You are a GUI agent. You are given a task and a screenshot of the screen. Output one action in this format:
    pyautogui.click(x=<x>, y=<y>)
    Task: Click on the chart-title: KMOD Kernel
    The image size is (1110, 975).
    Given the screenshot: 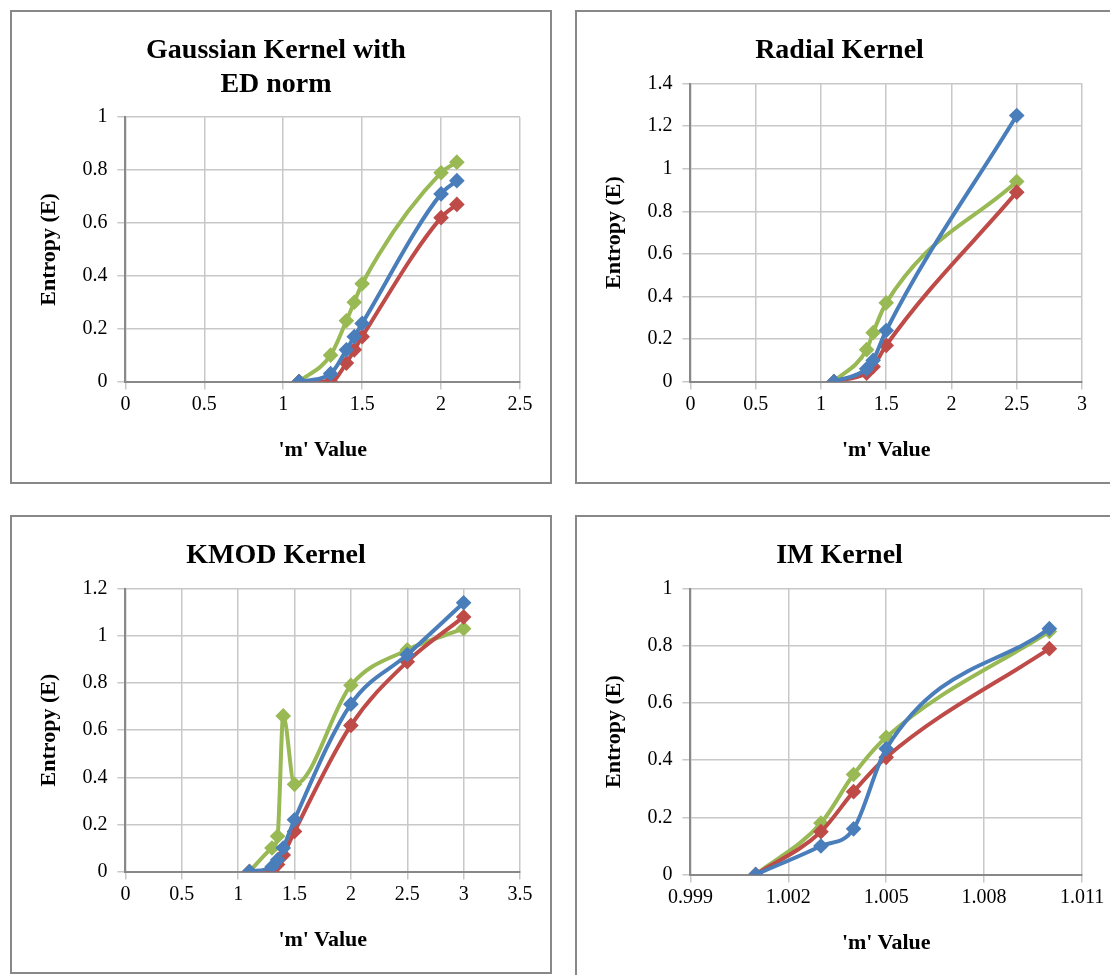 What is the action you would take?
    pyautogui.click(x=276, y=554)
    